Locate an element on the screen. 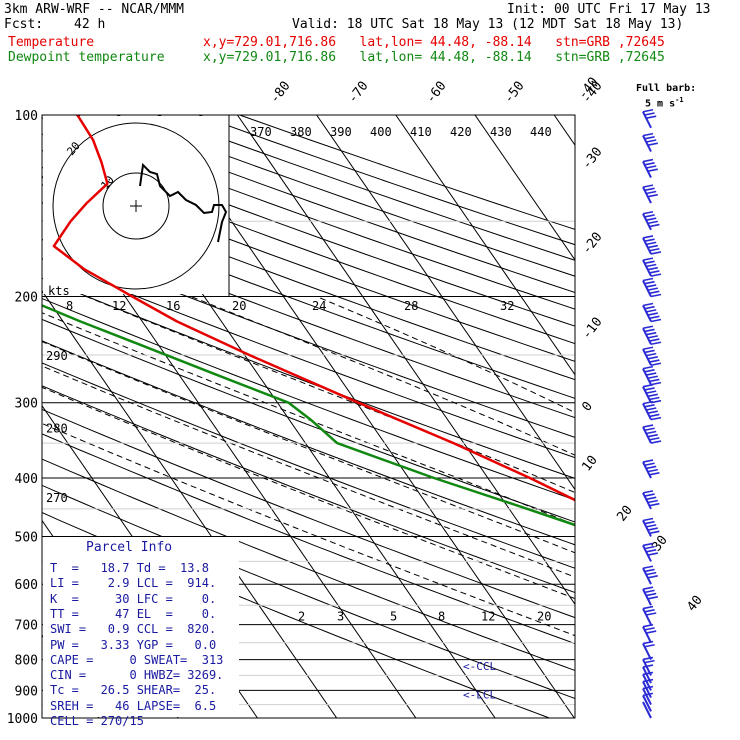  temperature-legend: Temperature is located at coordinates (51, 42).